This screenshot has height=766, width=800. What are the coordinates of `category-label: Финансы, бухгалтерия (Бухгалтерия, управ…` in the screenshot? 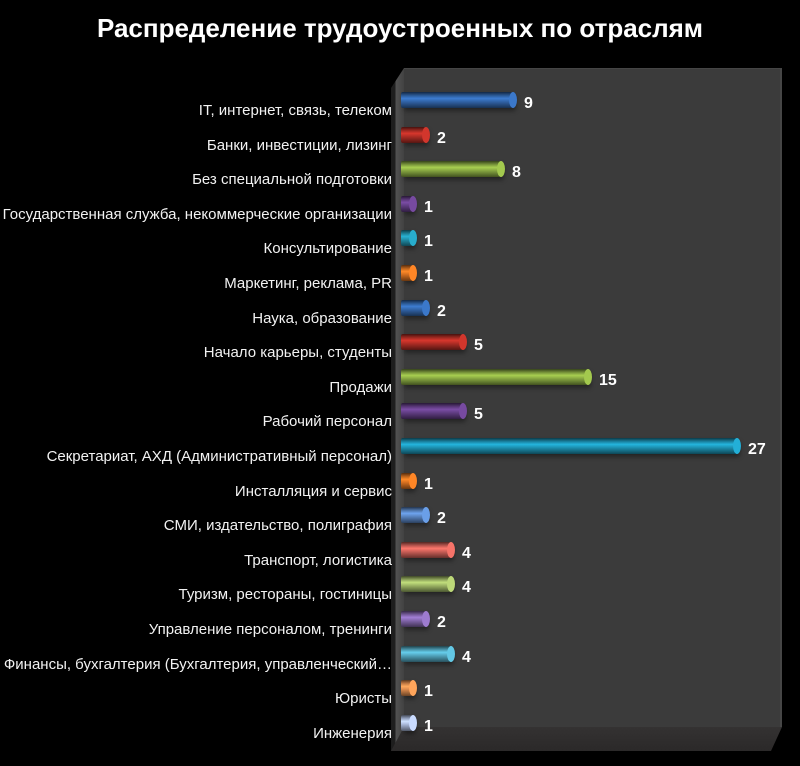 It's located at (197, 664).